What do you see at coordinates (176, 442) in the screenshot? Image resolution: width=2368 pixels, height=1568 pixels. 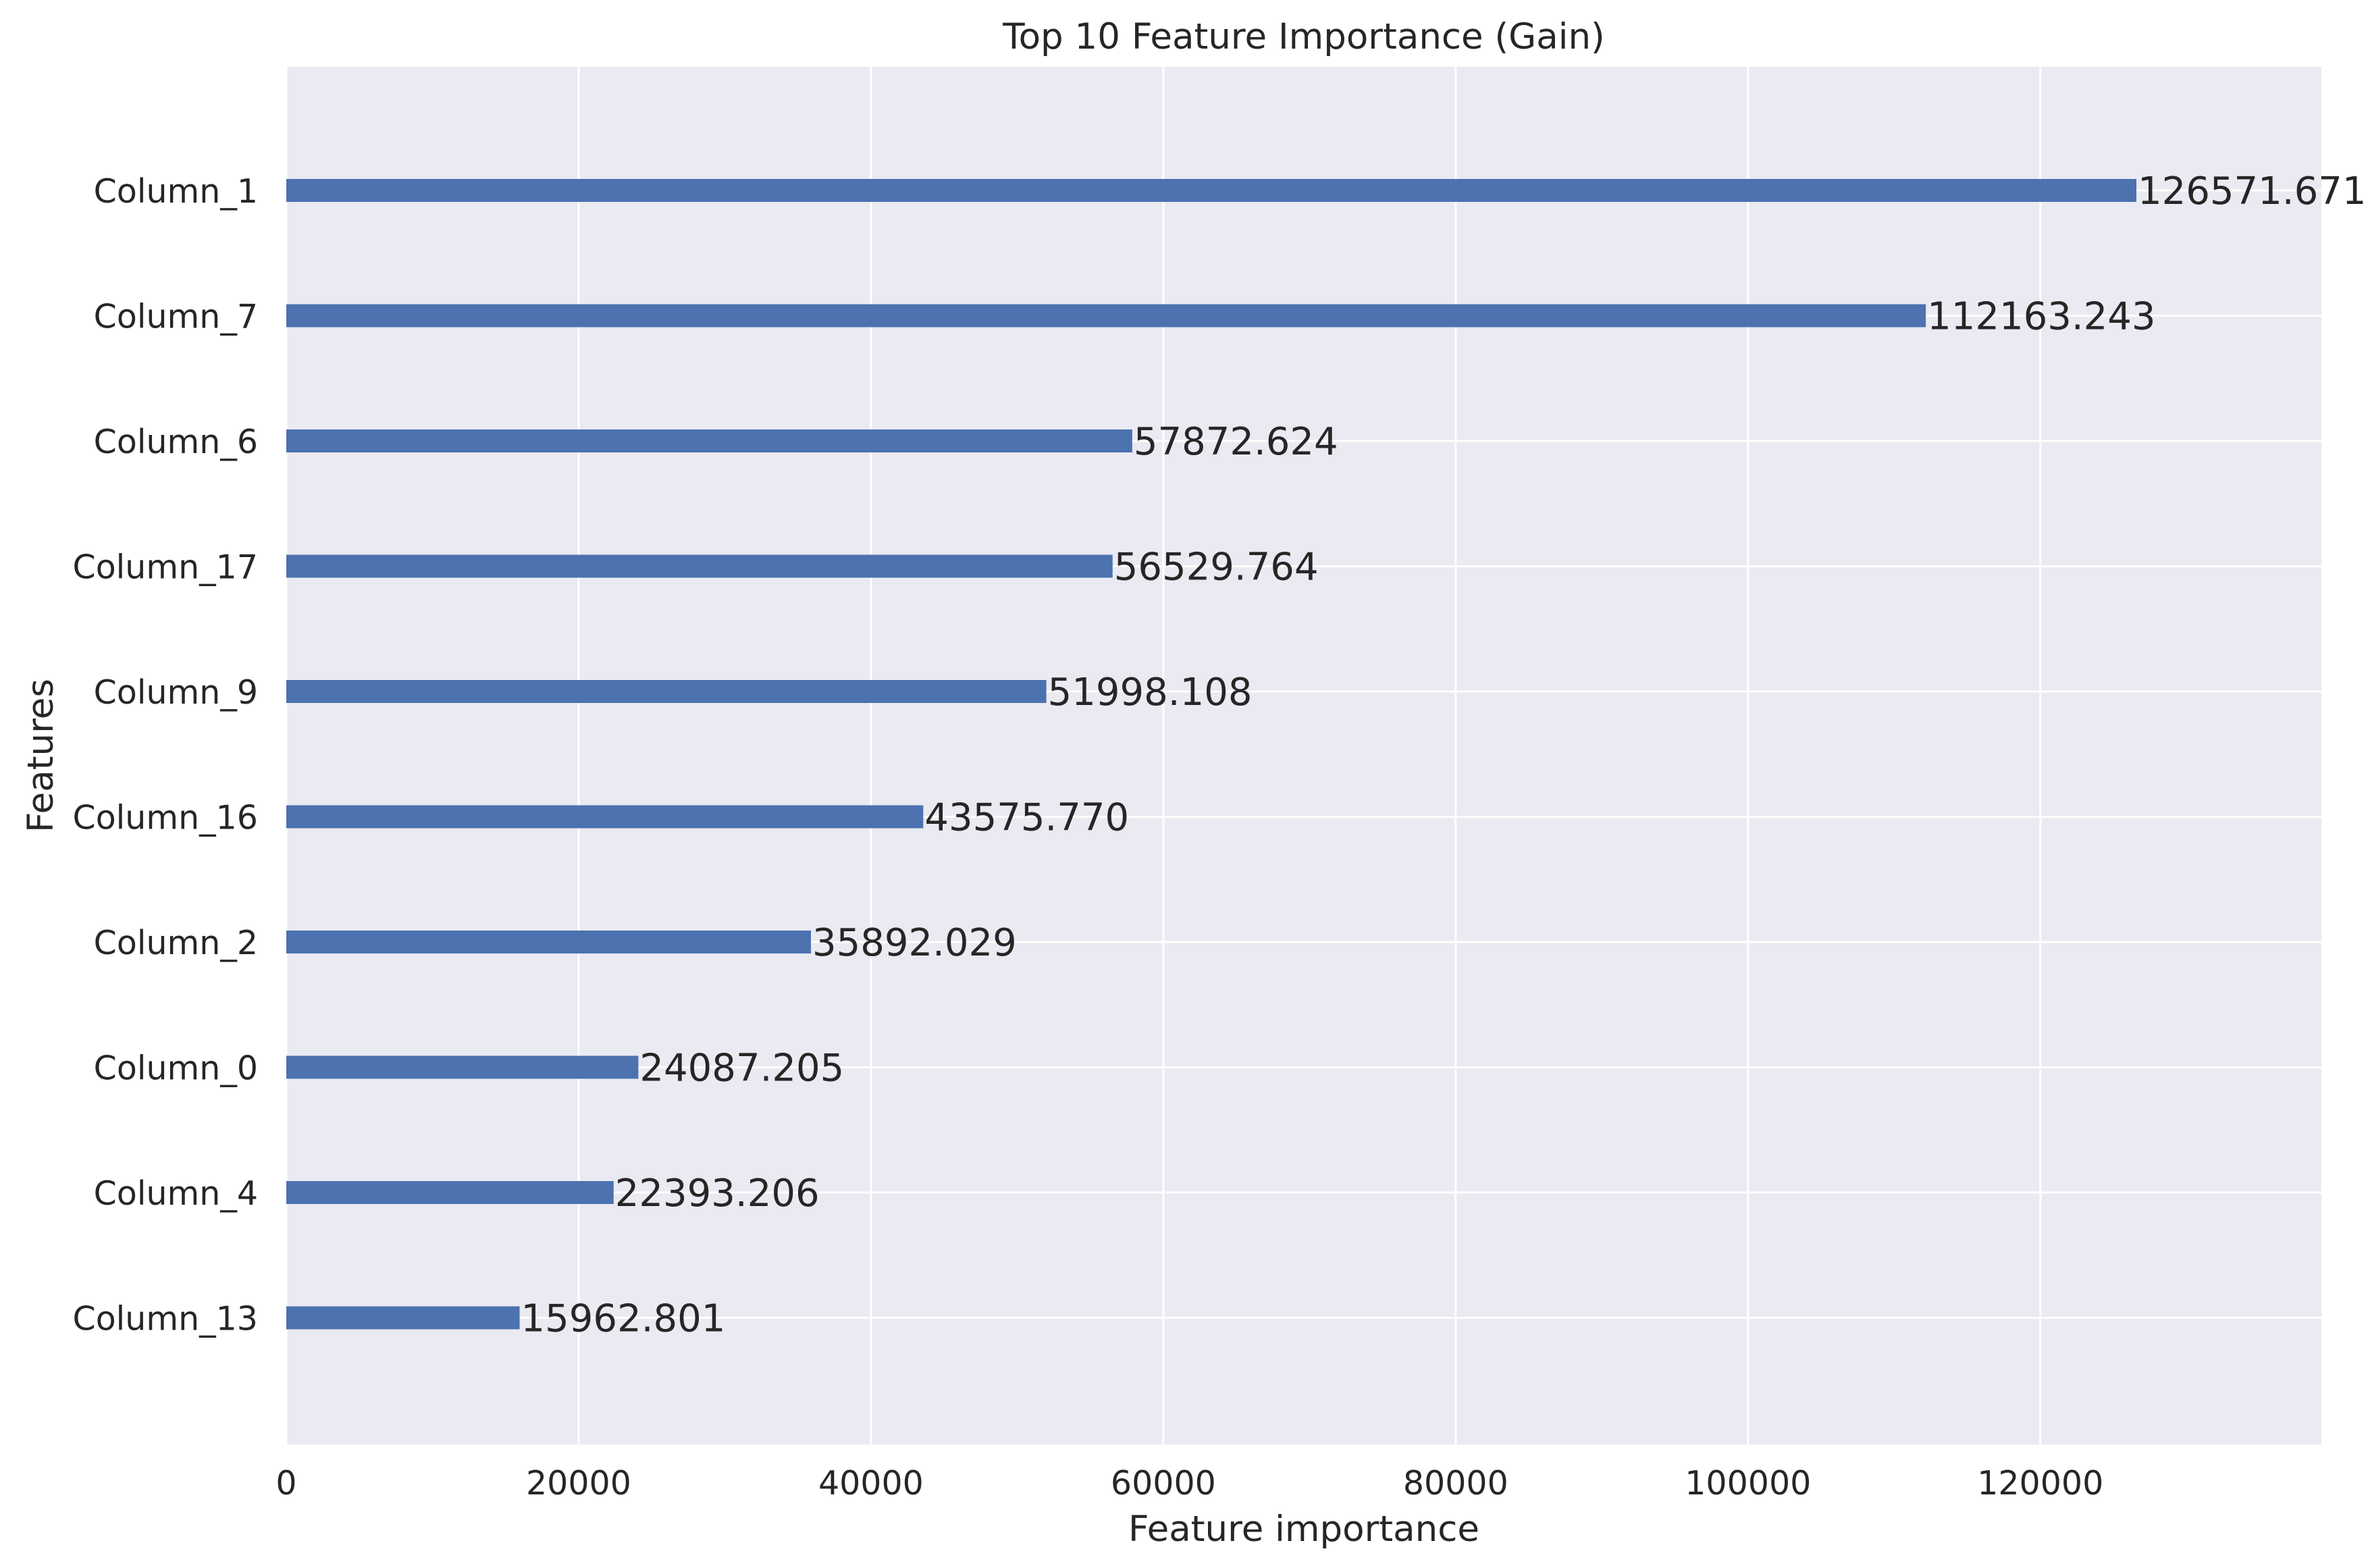 I see `y-tick-label: Column_6` at bounding box center [176, 442].